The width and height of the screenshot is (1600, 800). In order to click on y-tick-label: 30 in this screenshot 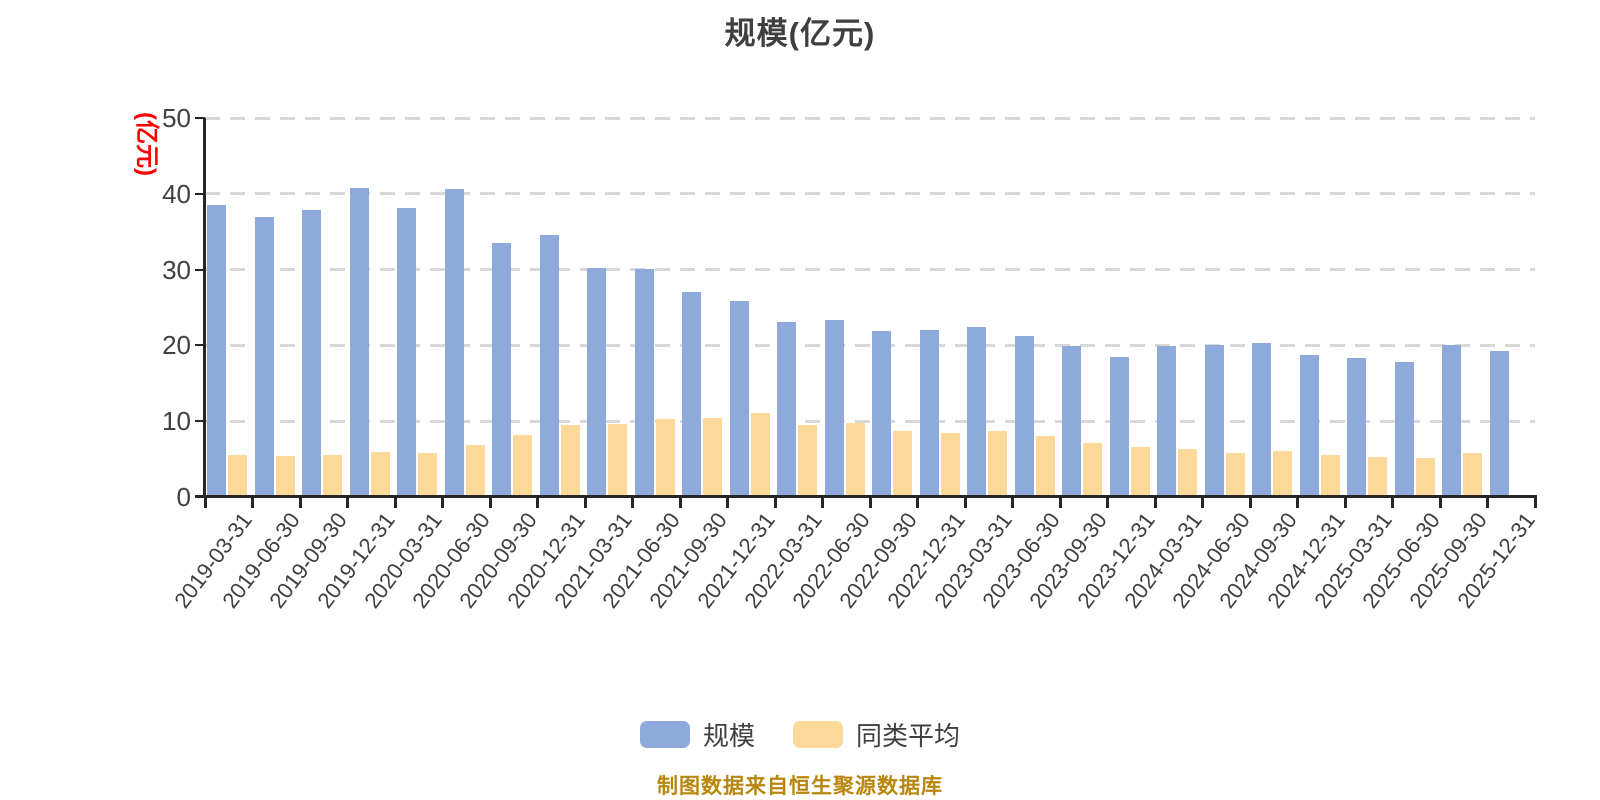, I will do `click(176, 269)`.